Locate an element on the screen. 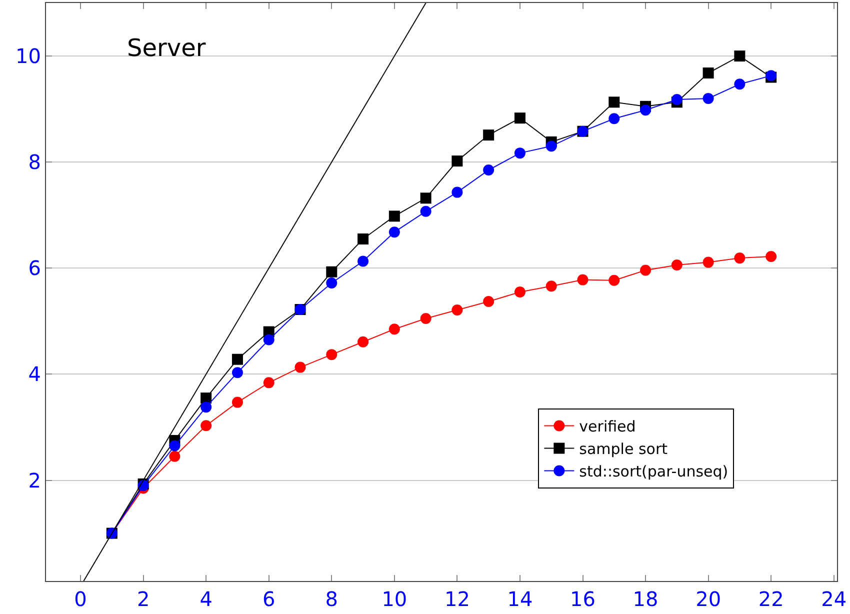 The image size is (850, 614). y-tick-label: 4 is located at coordinates (34, 374).